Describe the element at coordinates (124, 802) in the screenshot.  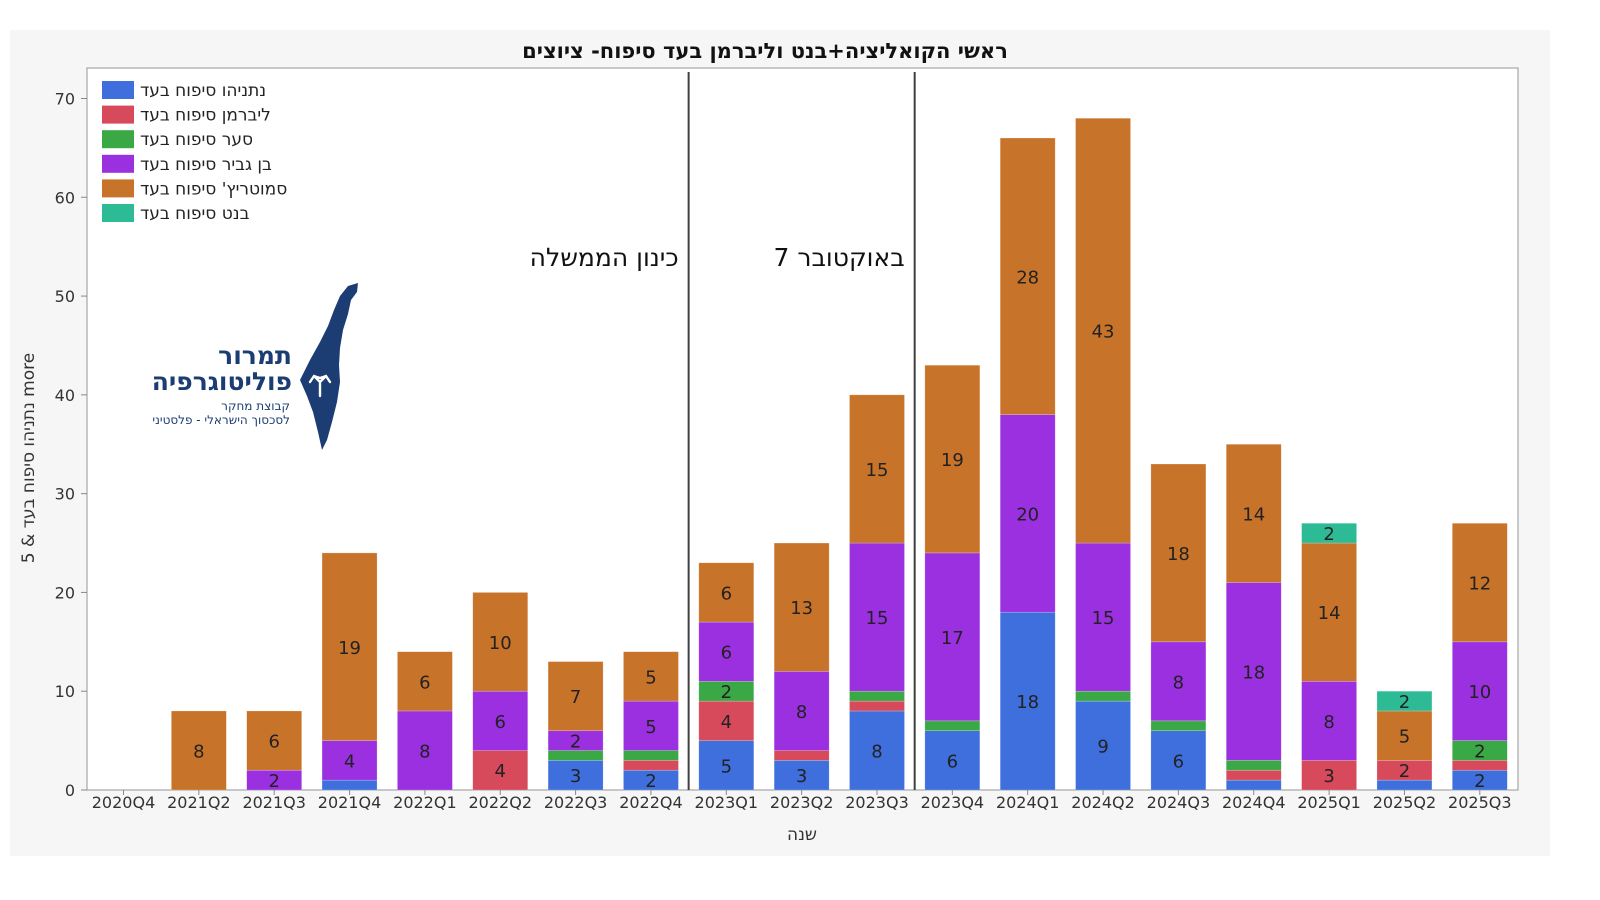
I see `x-tick-label: 2020Q4` at that location.